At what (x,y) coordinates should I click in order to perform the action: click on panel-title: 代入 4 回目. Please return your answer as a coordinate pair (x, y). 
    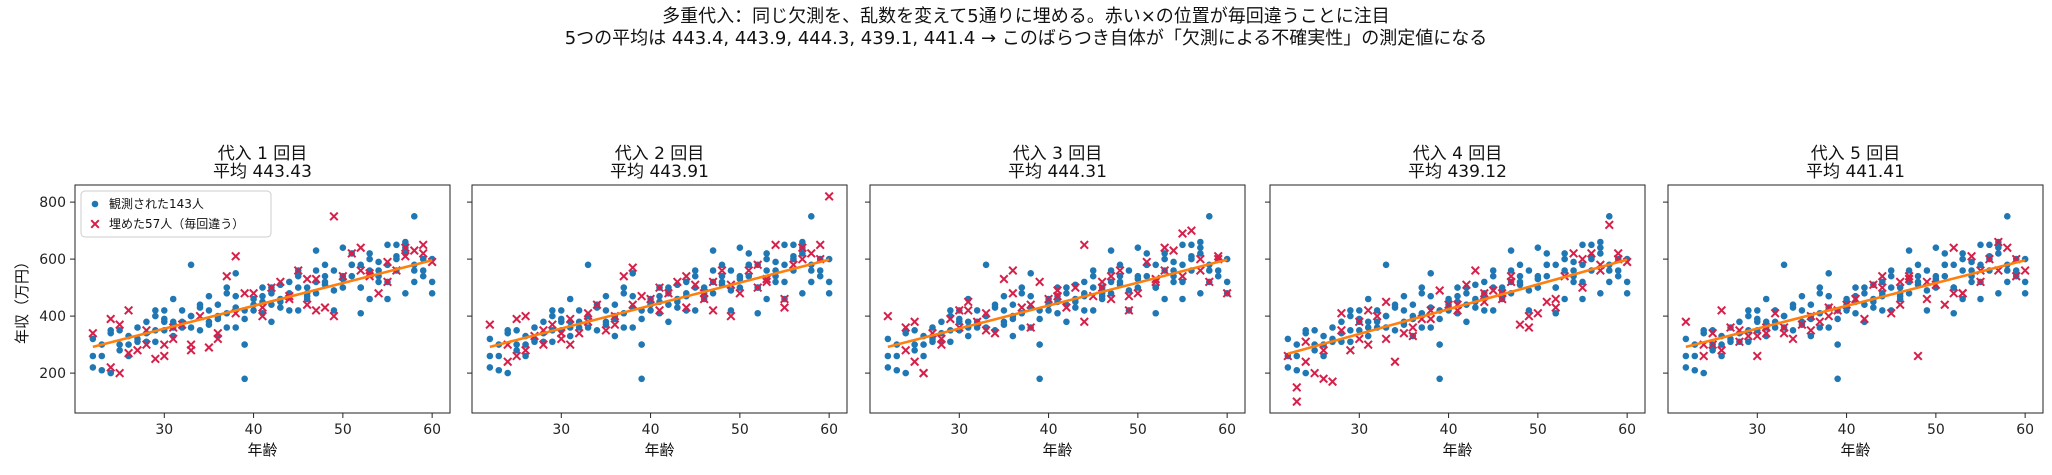
    Looking at the image, I should click on (1458, 154).